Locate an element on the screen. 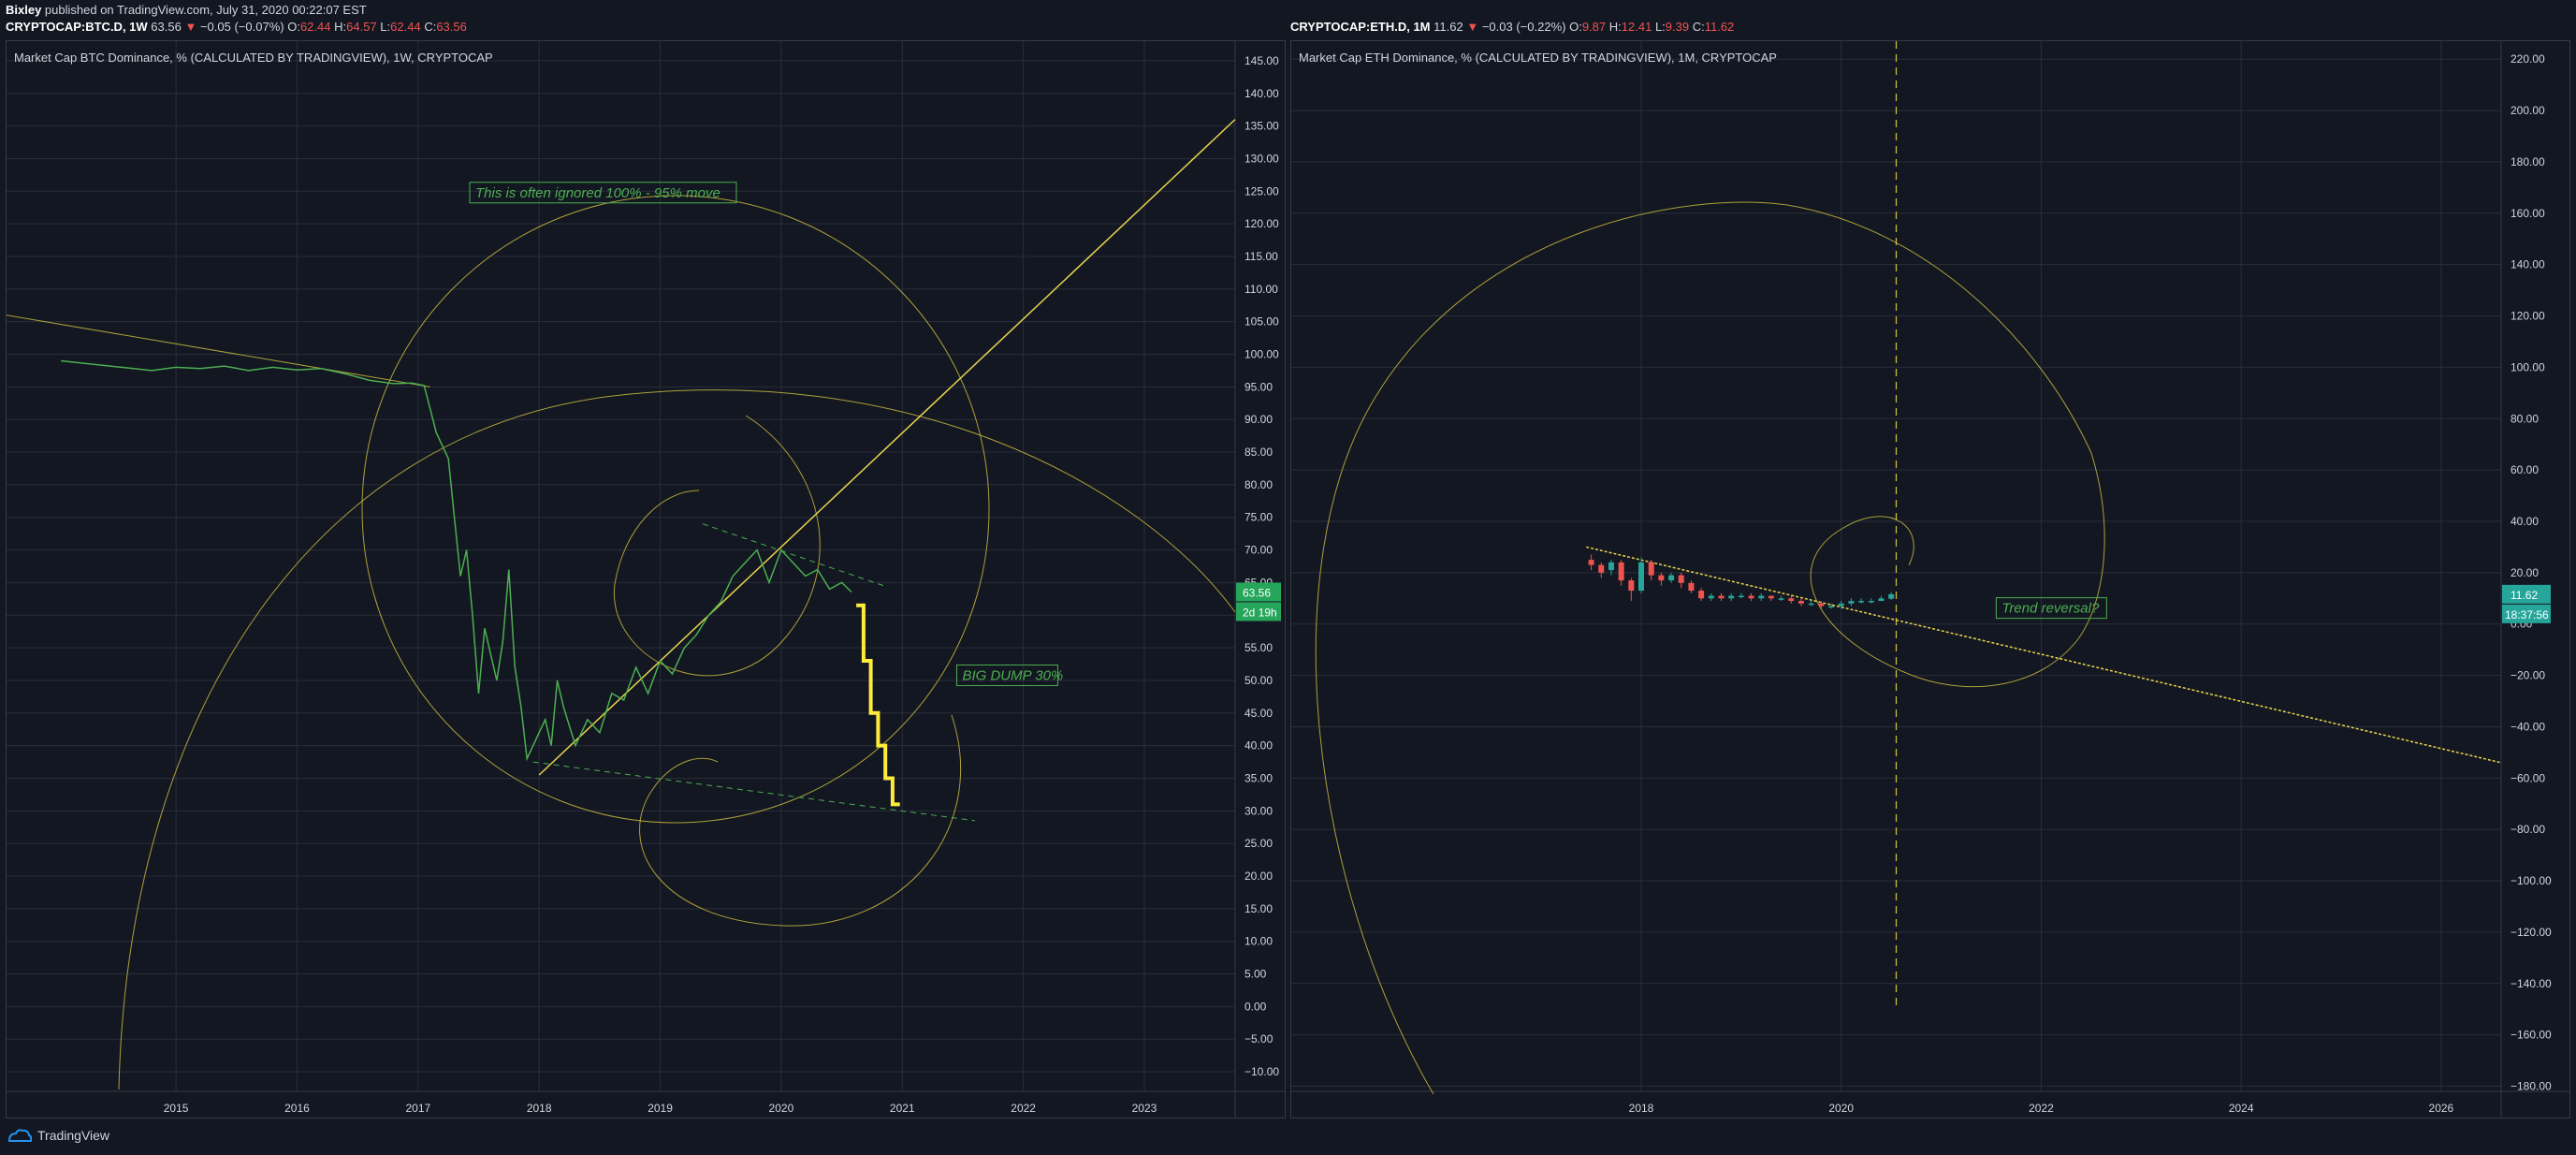 The width and height of the screenshot is (2576, 1155). x-tick-label: 2016 is located at coordinates (297, 1108).